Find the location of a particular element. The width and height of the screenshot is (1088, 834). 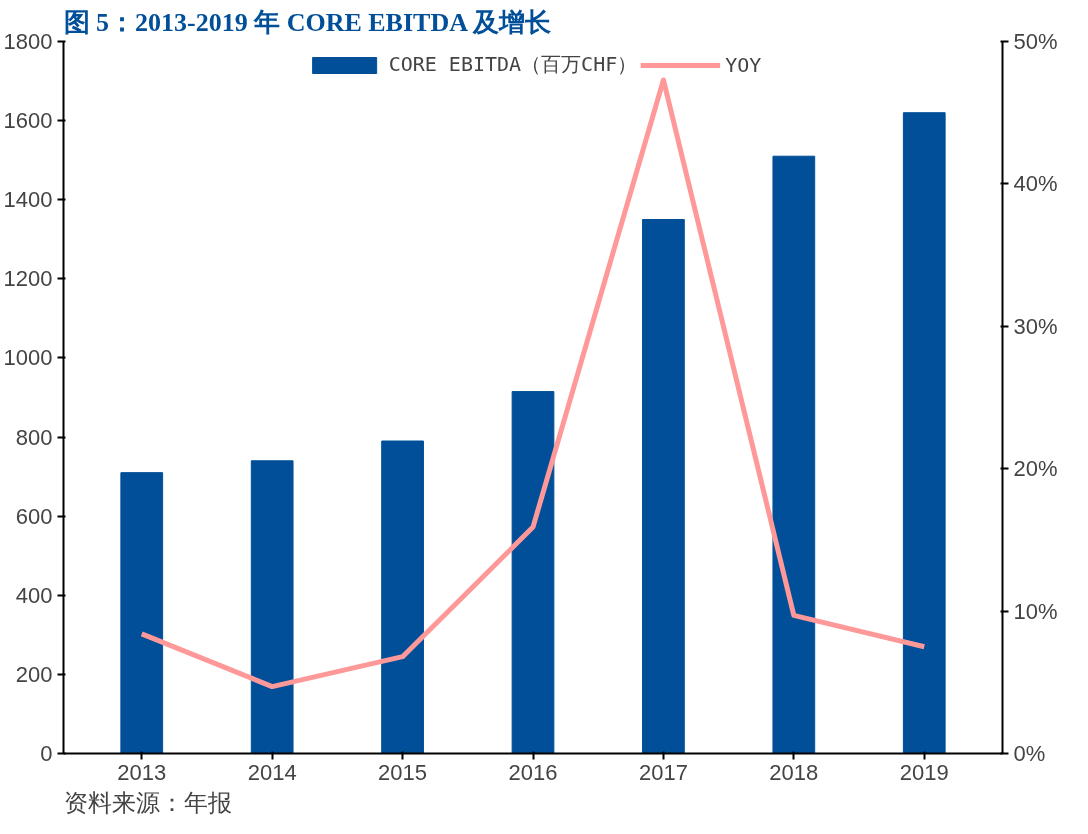

y-tick-label: 400 is located at coordinates (34, 595).